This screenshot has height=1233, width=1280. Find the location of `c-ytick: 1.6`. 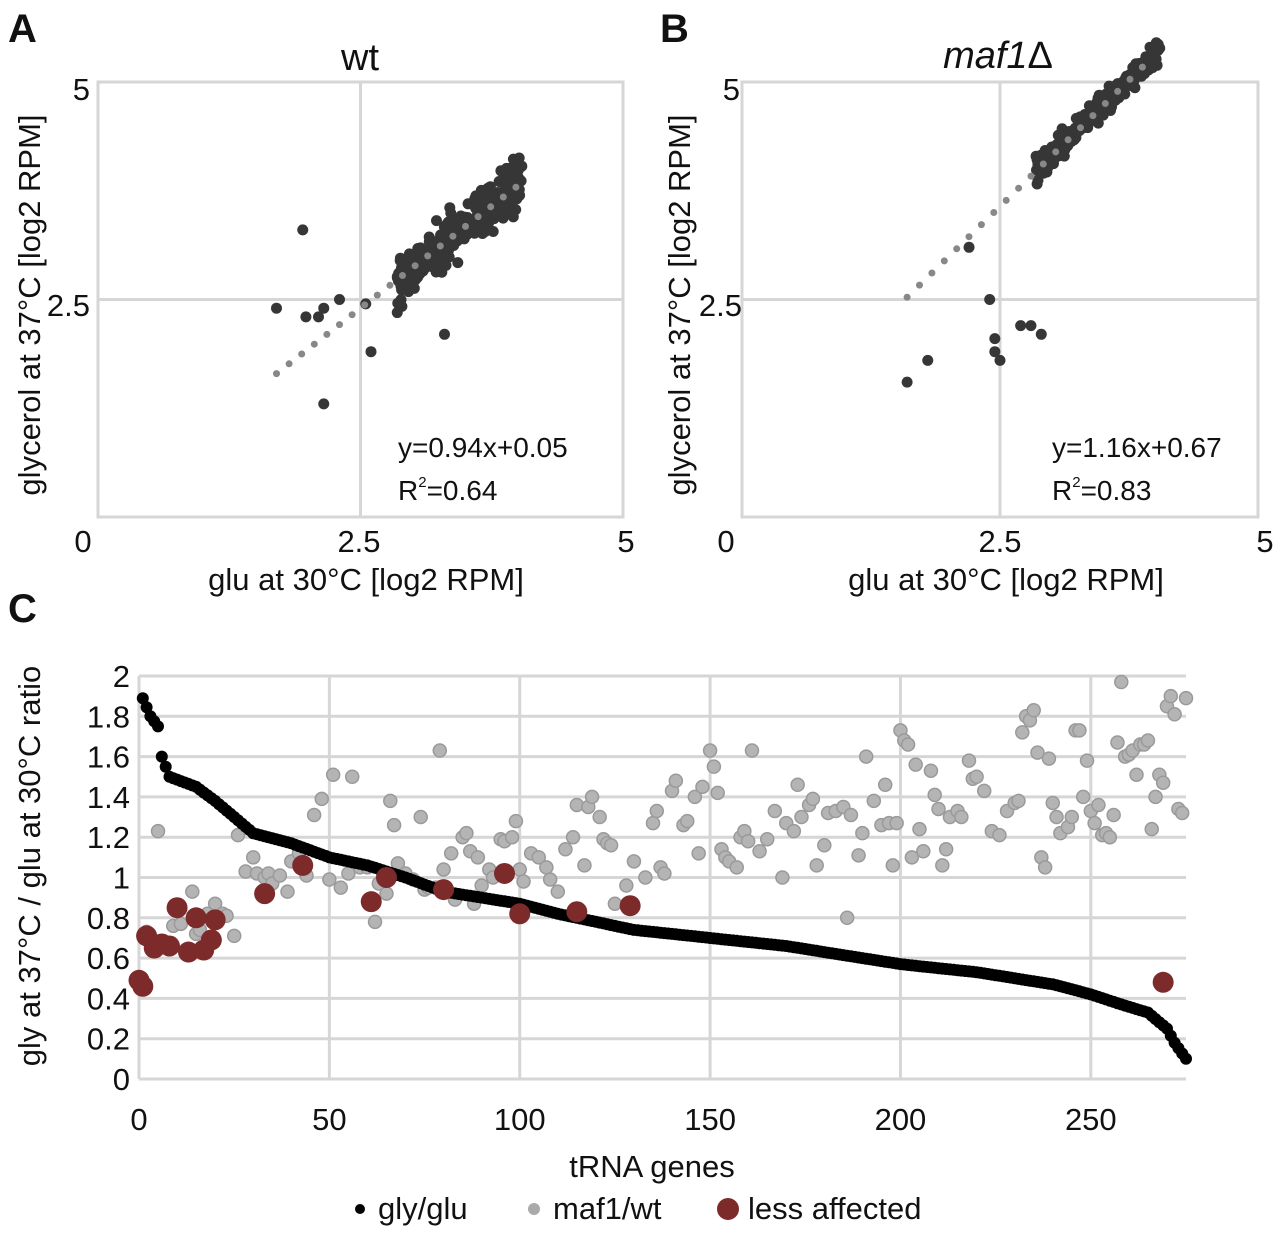

c-ytick: 1.6 is located at coordinates (108, 757).